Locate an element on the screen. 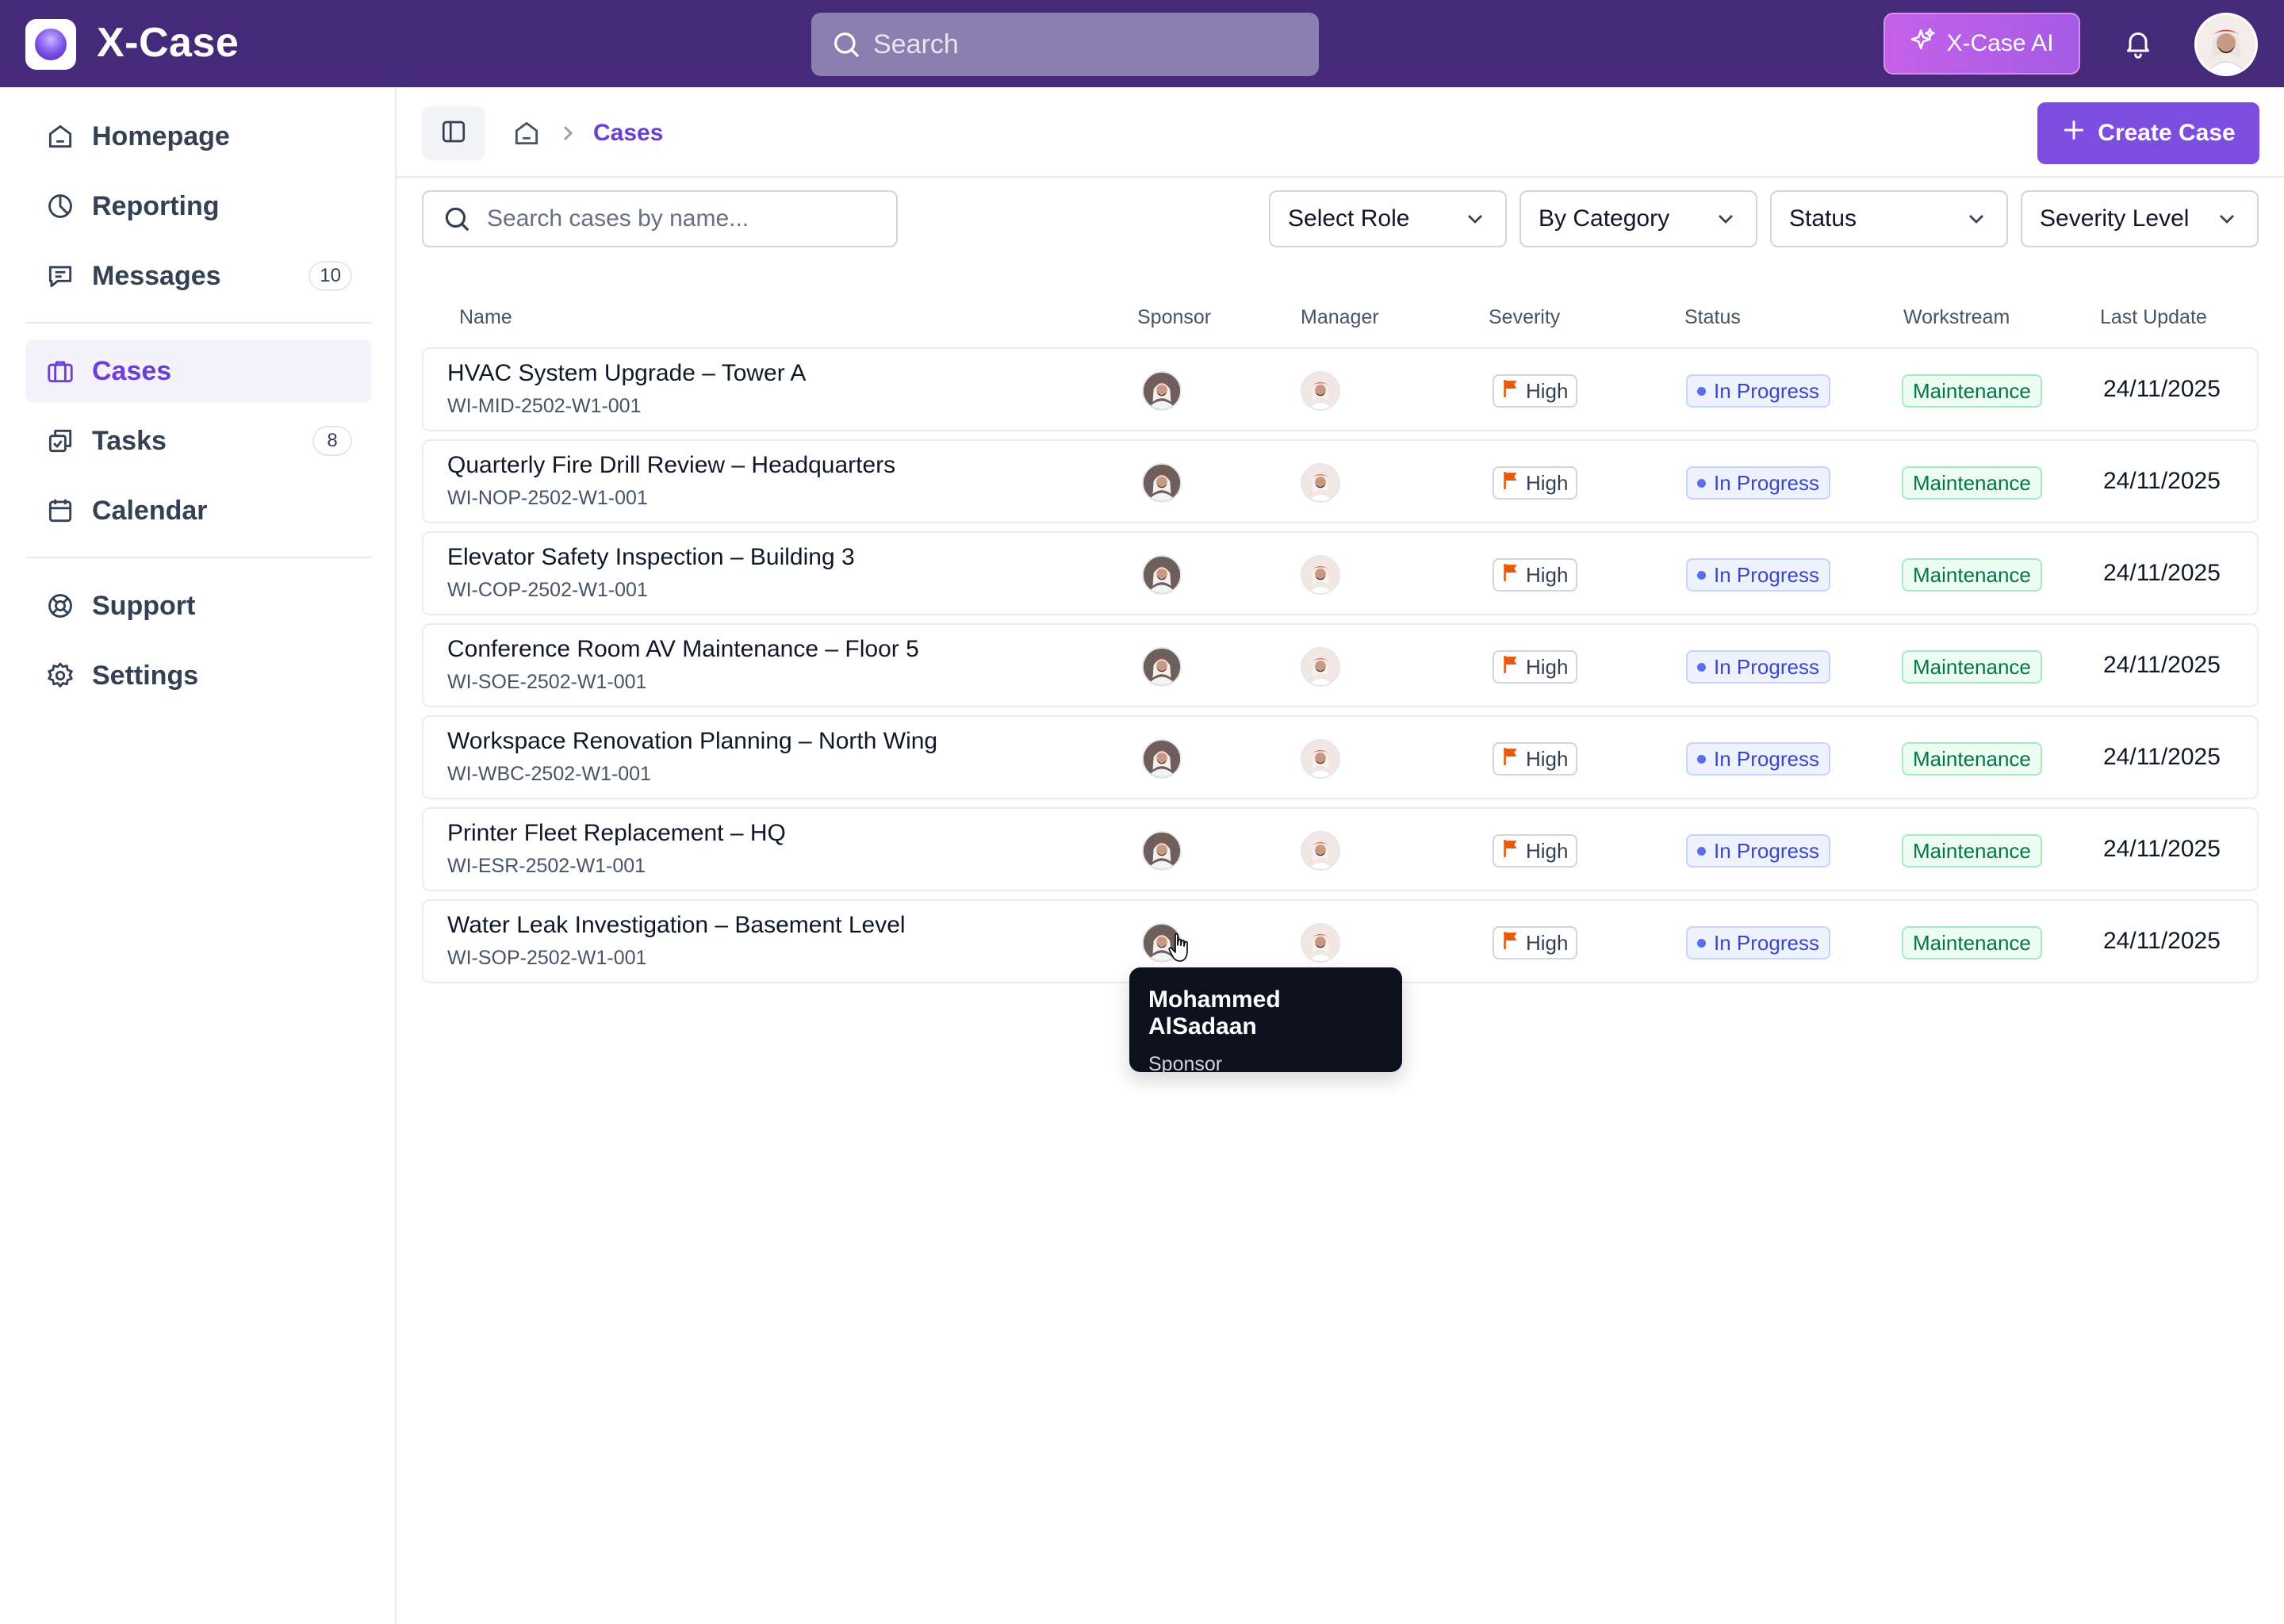 The image size is (2284, 1624). flag-icon is located at coordinates (1510, 851).